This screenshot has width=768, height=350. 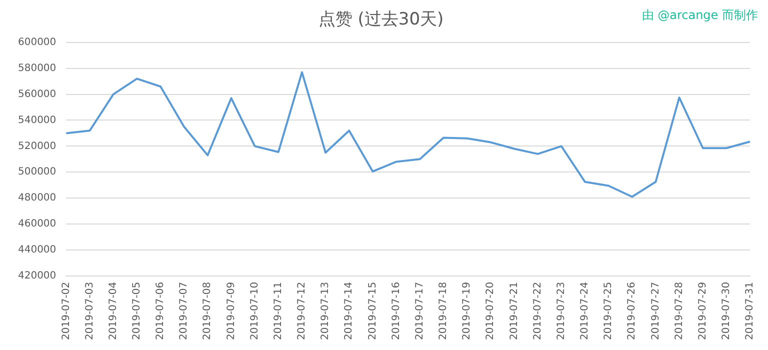 What do you see at coordinates (37, 250) in the screenshot?
I see `y-tick-label: 440000` at bounding box center [37, 250].